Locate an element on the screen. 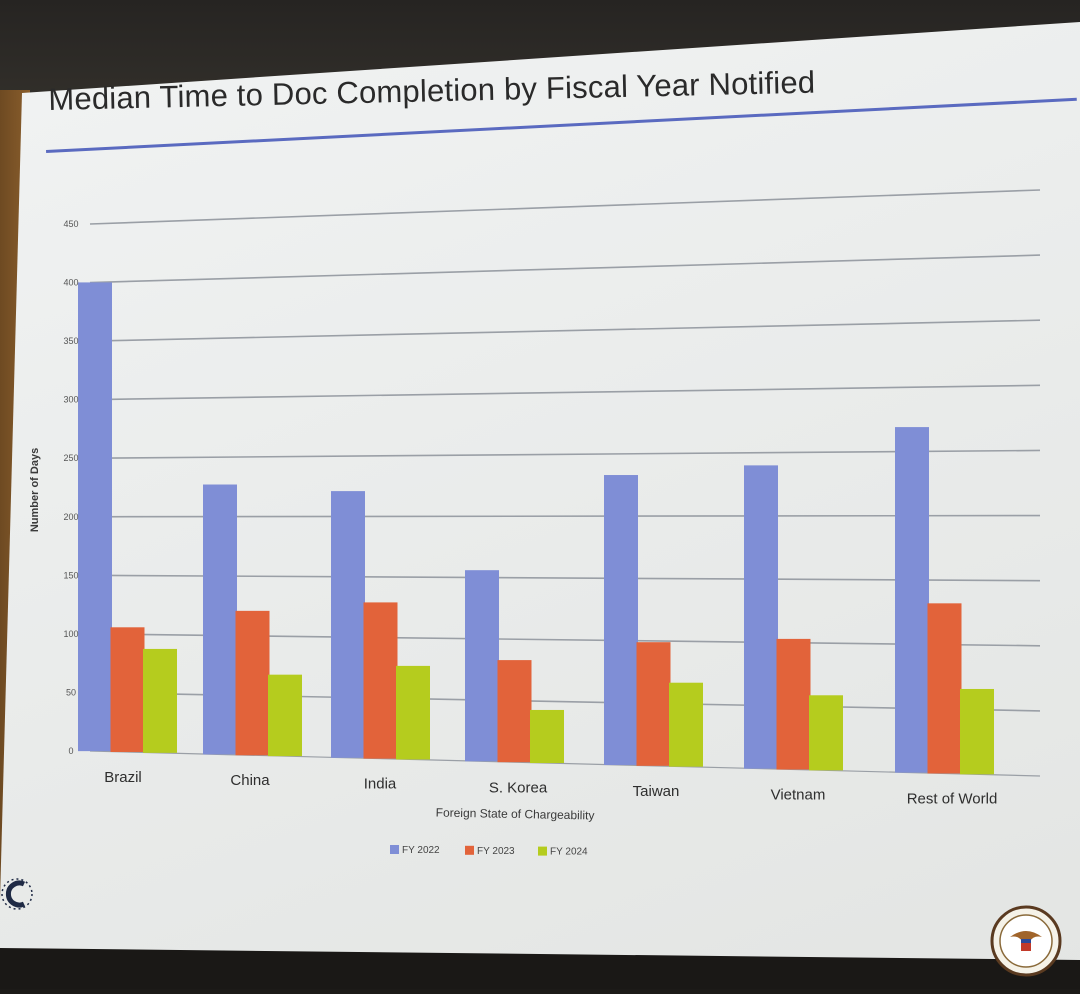 The image size is (1080, 994). y-axis-label: Number of Days is located at coordinates (35, 490).